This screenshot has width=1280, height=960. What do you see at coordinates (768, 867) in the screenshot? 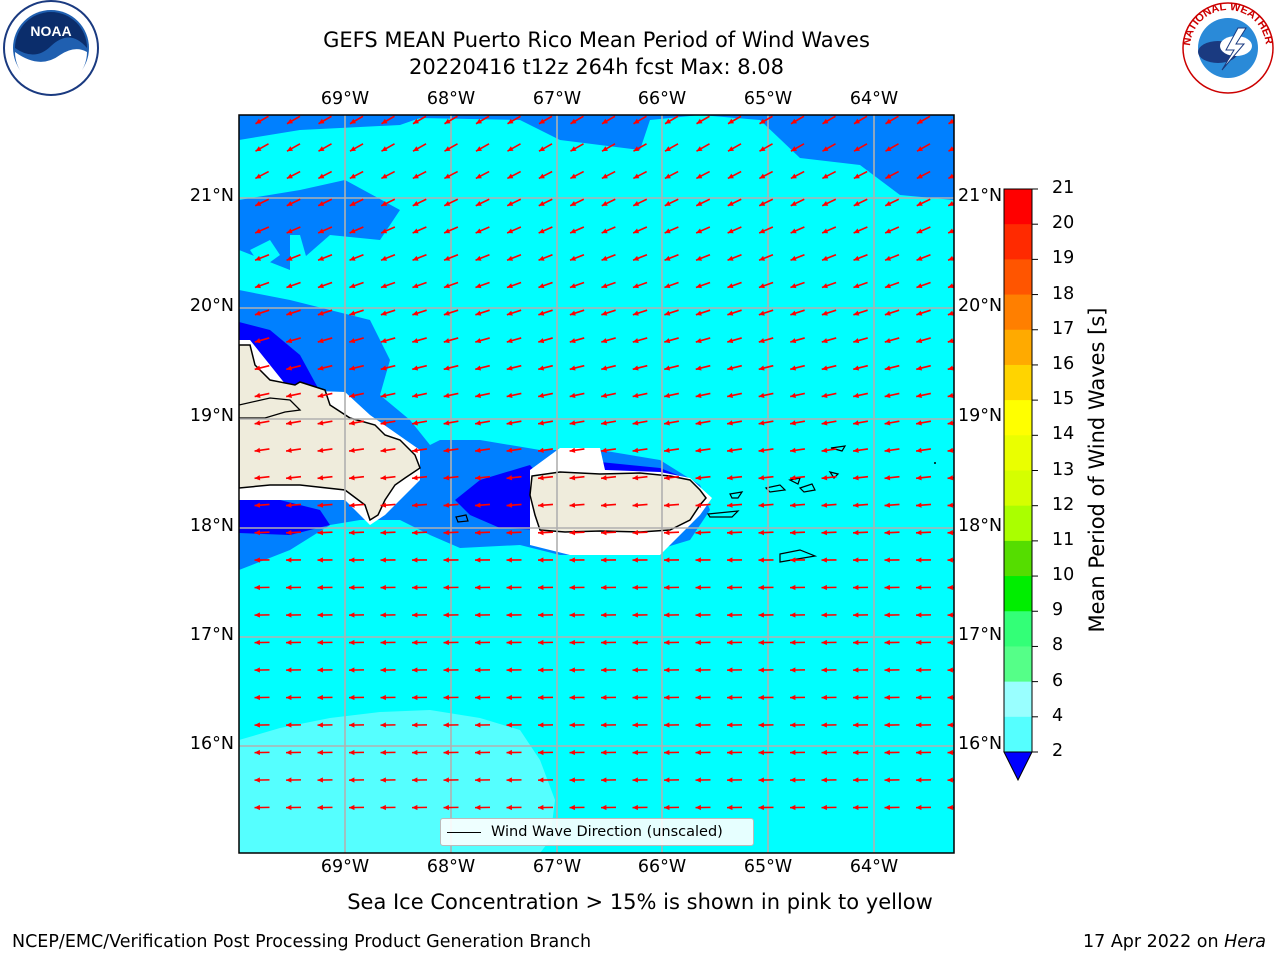
I see `lon-label-bottom: 65°W` at bounding box center [768, 867].